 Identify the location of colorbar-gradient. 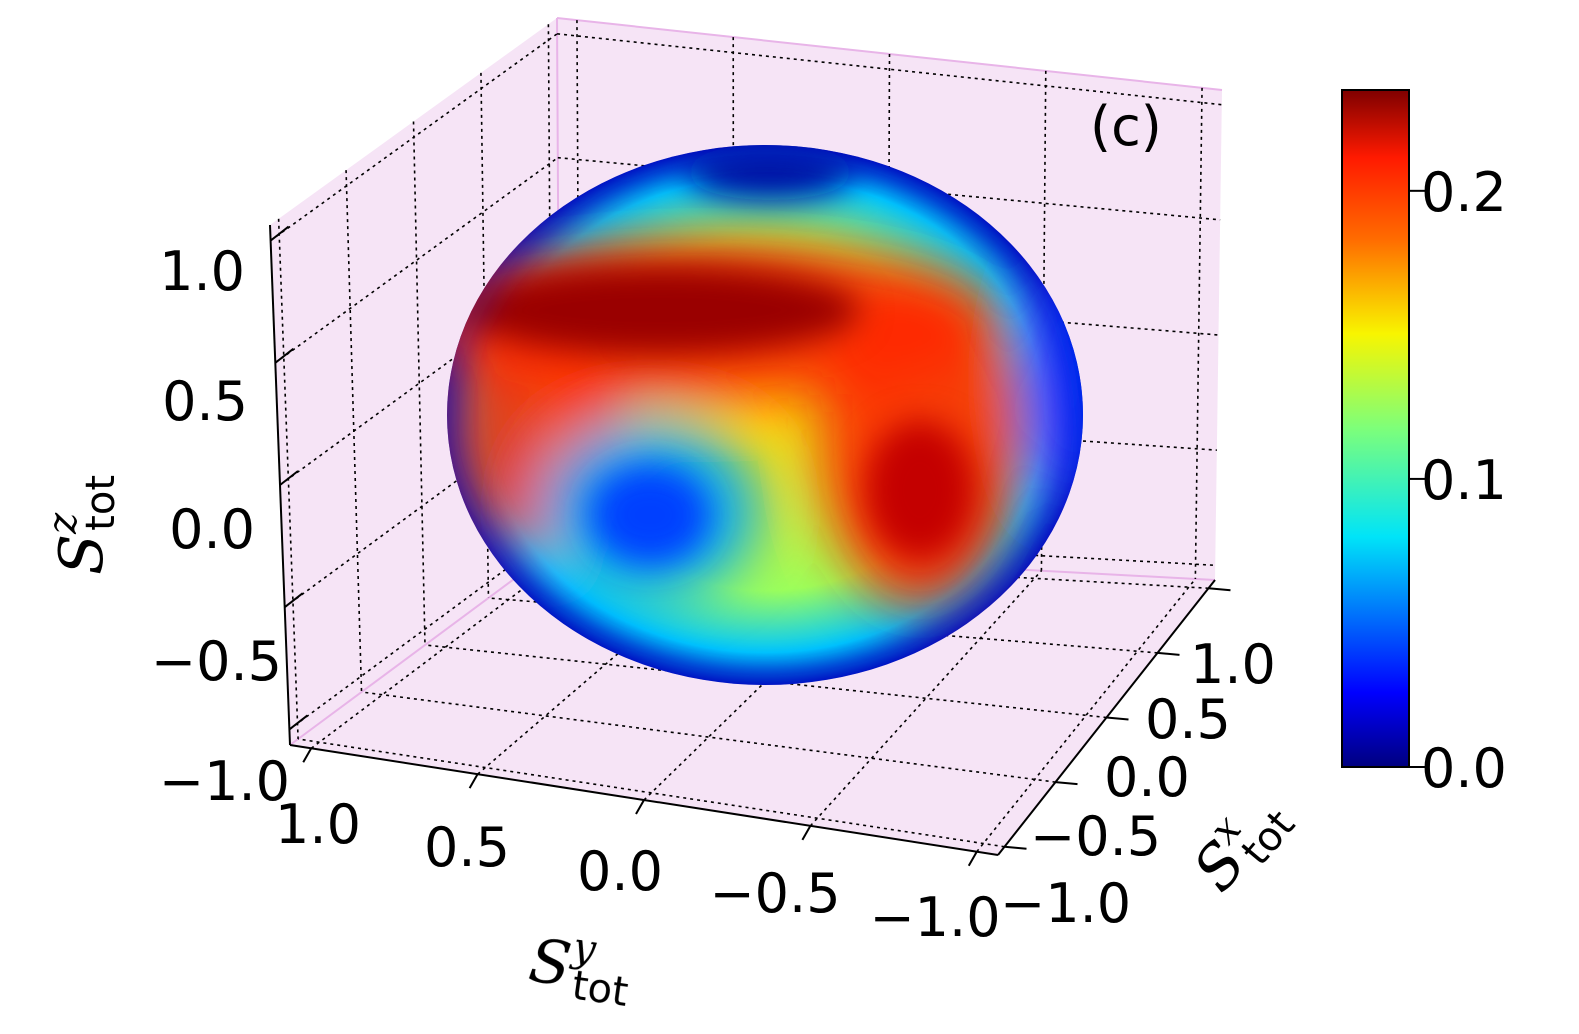
(1375, 428).